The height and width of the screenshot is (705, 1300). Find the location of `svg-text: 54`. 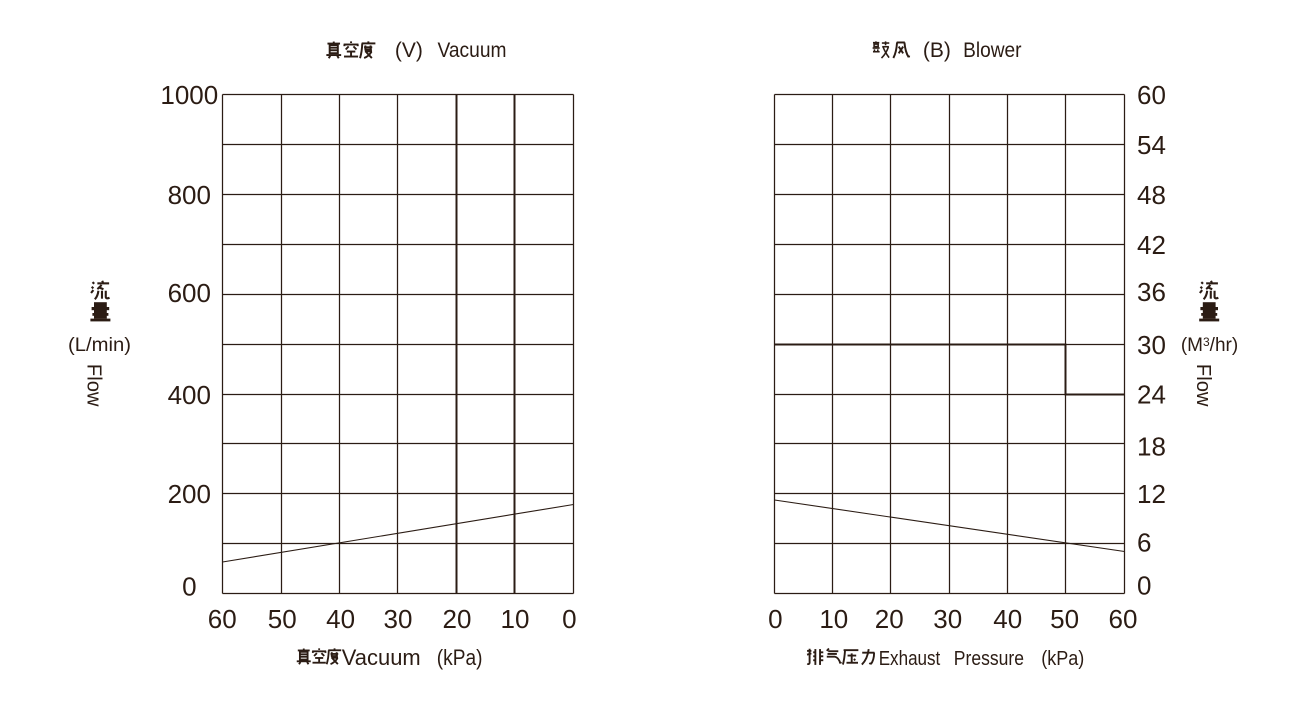

svg-text: 54 is located at coordinates (1151, 145).